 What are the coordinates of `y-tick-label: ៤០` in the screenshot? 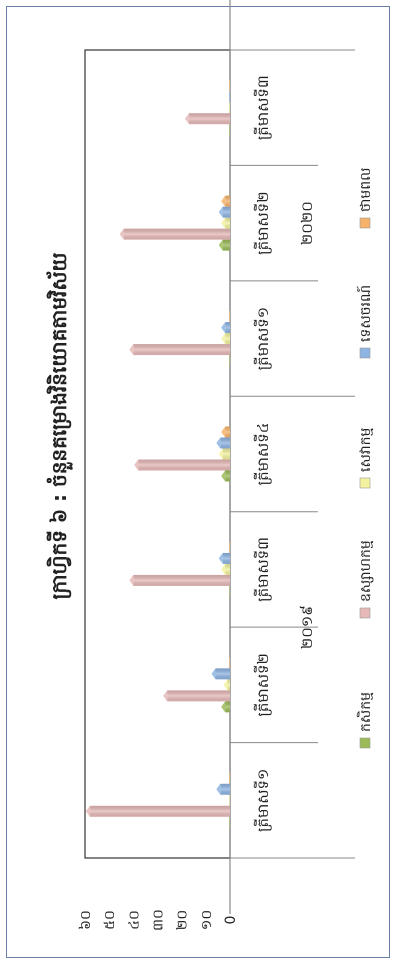 It's located at (134, 920).